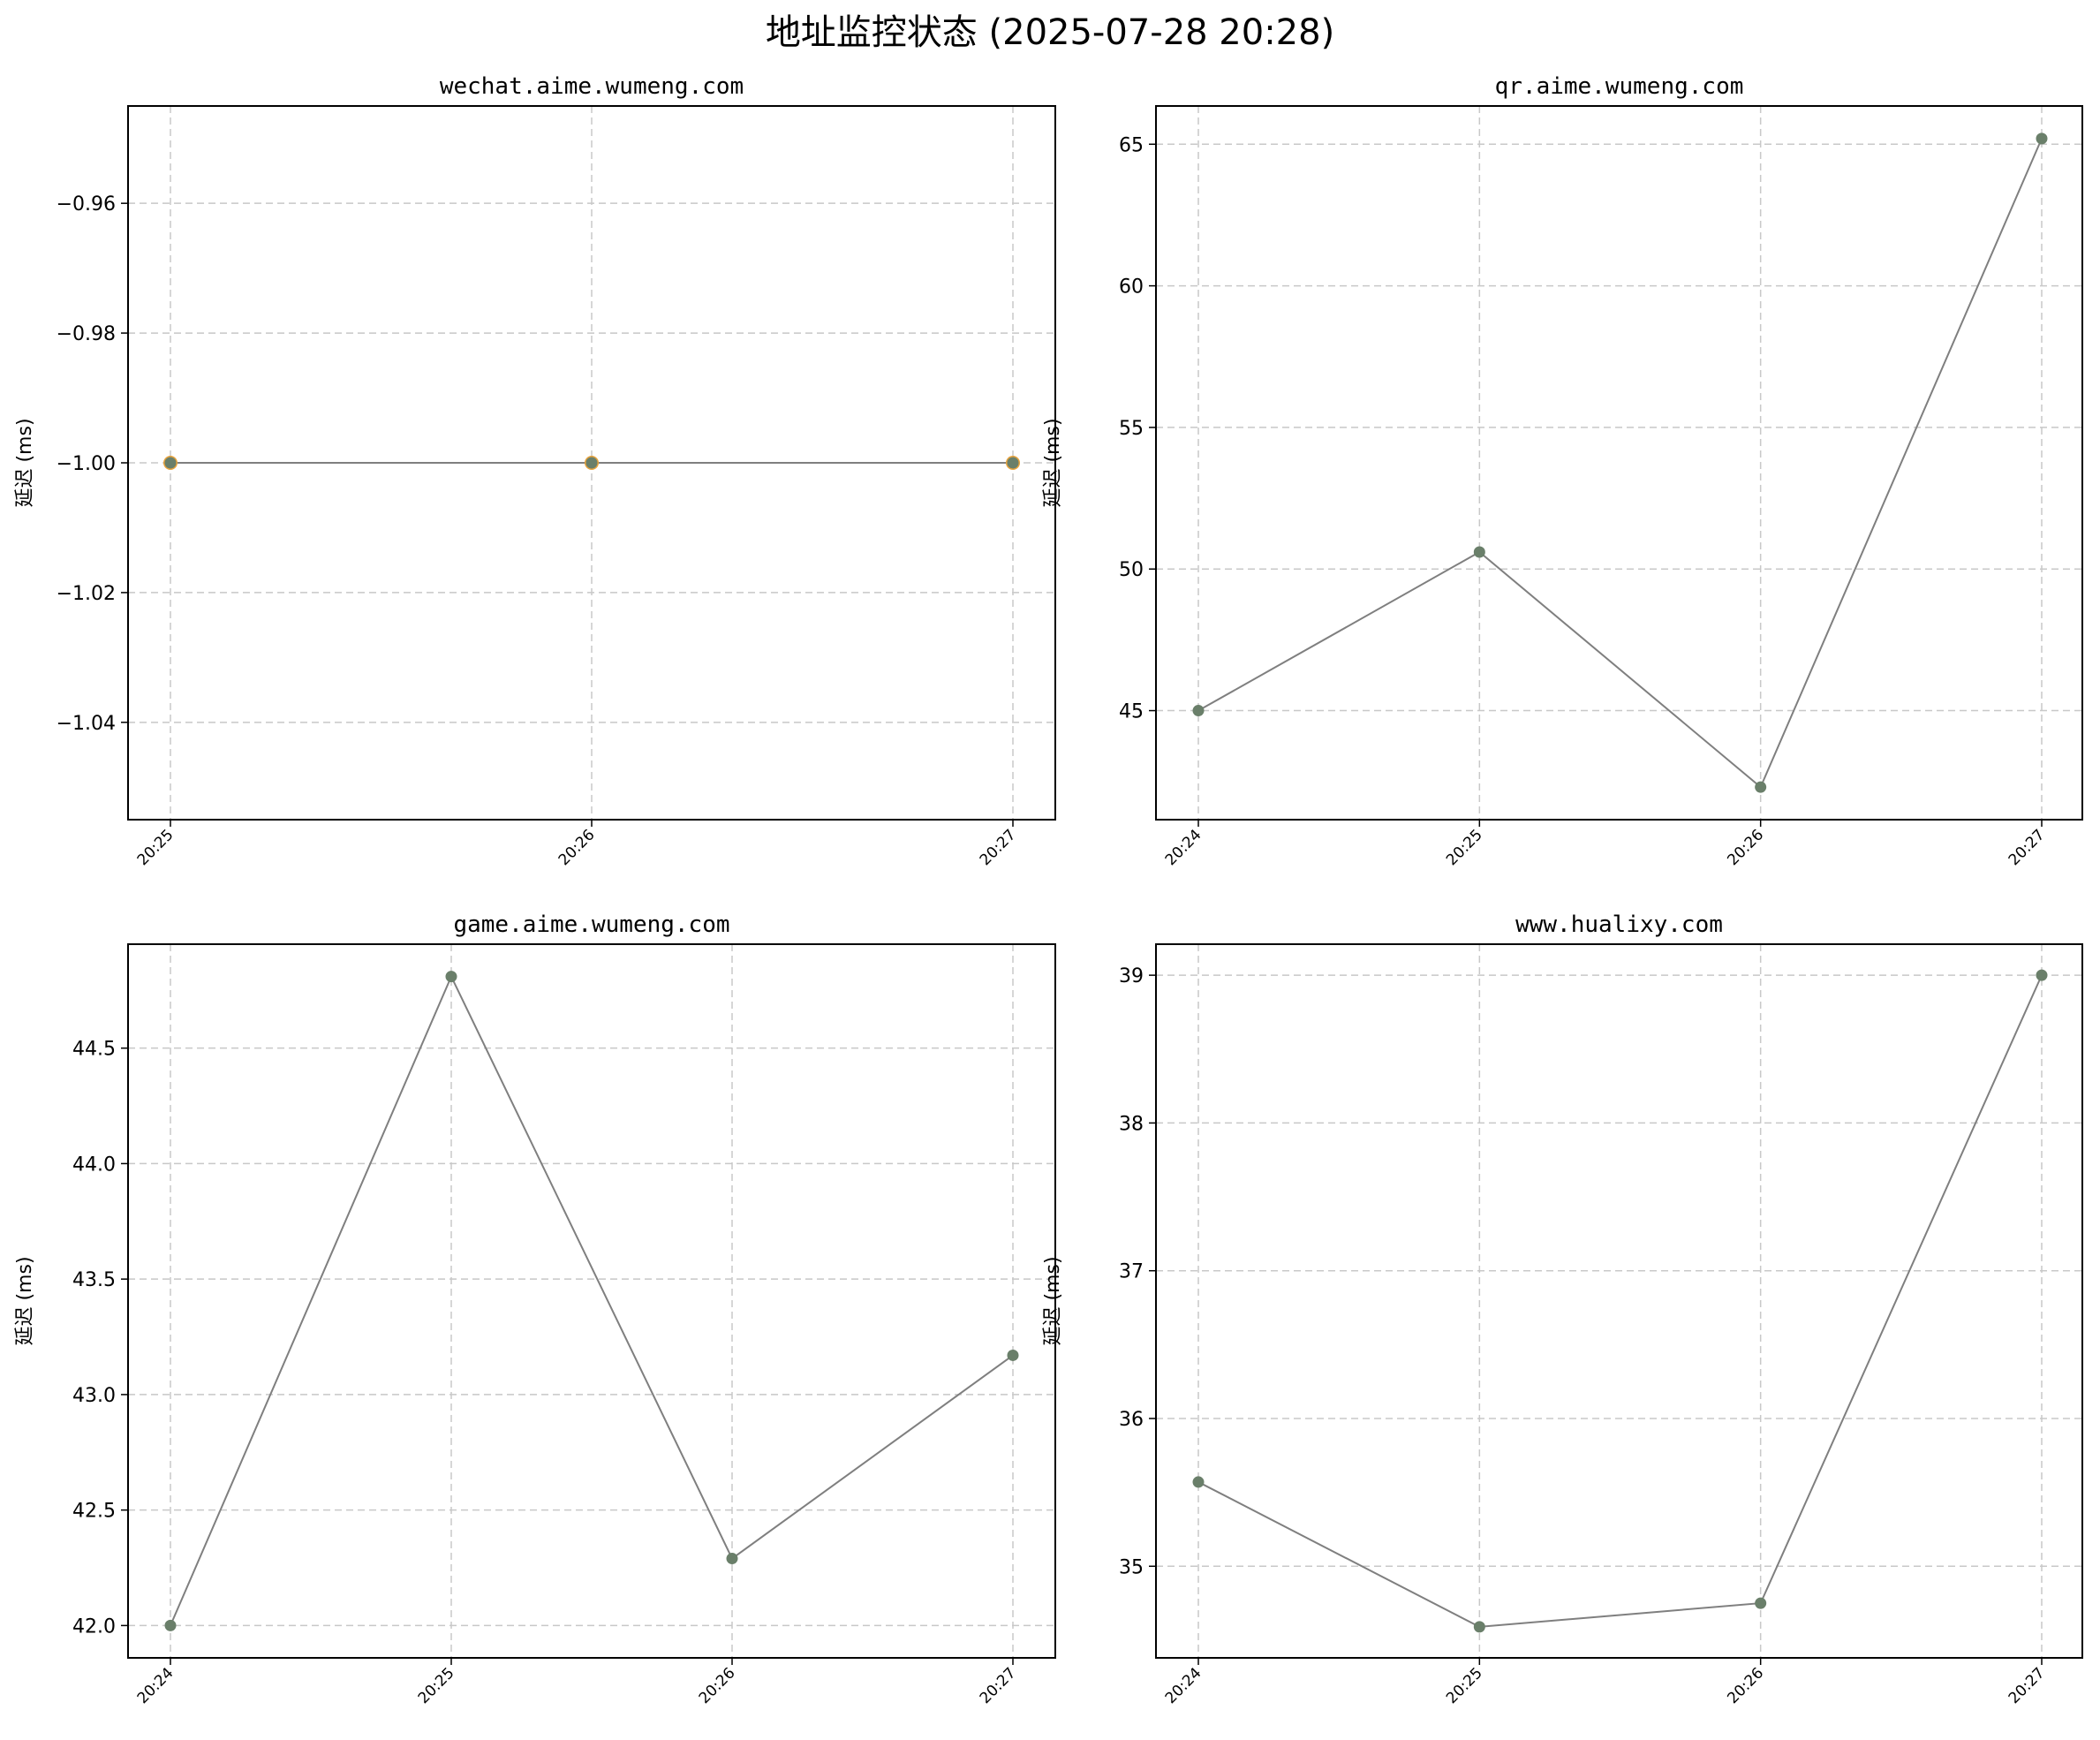 Image resolution: width=2100 pixels, height=1740 pixels. What do you see at coordinates (1132, 976) in the screenshot?
I see `y-tick-label: 39` at bounding box center [1132, 976].